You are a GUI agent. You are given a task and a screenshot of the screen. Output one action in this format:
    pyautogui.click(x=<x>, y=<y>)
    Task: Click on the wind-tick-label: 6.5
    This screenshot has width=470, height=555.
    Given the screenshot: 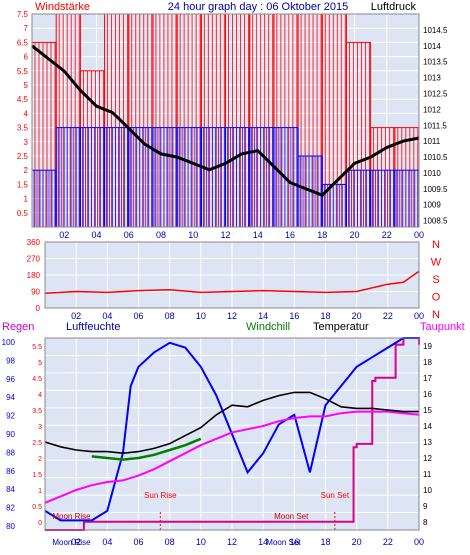 What is the action you would take?
    pyautogui.click(x=23, y=42)
    